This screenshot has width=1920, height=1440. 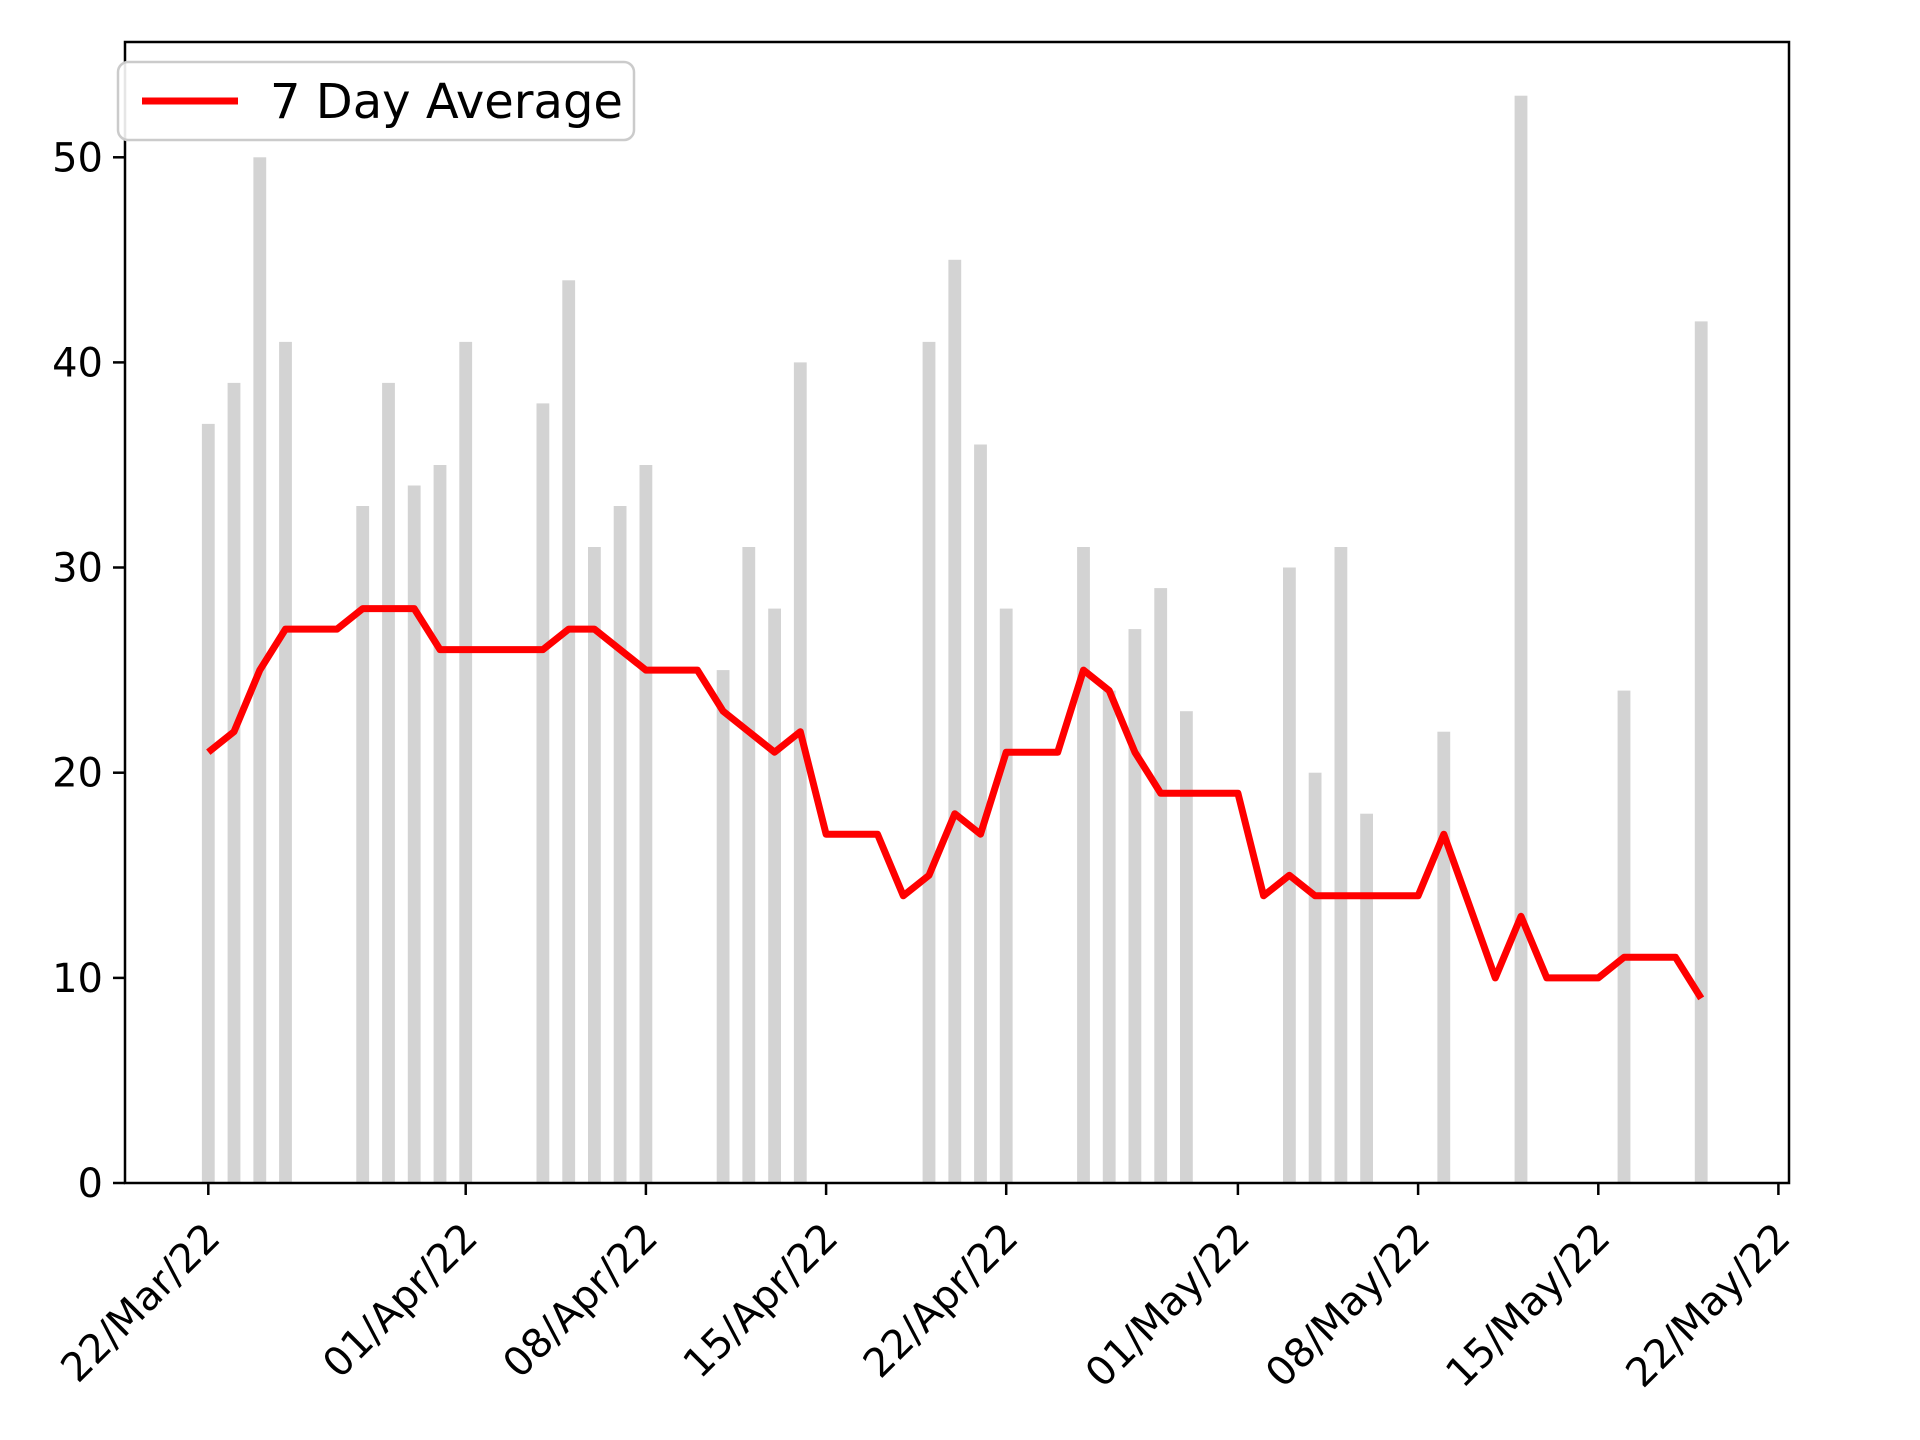 I want to click on y-tick-label: 10, so click(x=77, y=979).